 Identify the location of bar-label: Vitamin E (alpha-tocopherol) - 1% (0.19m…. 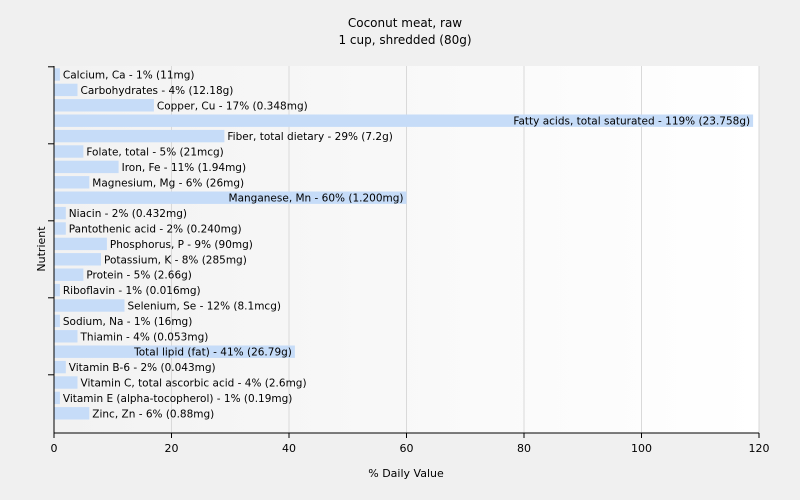
(178, 399).